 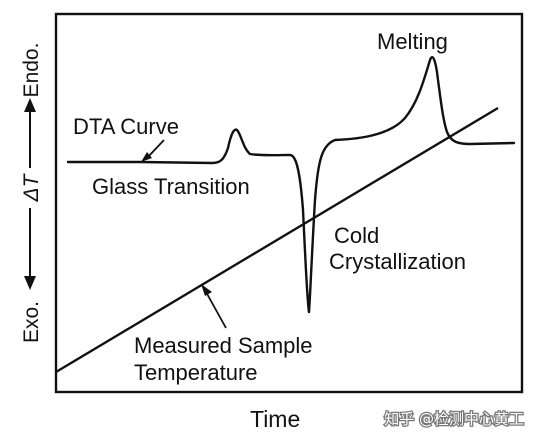 I want to click on measured-temperature-pointer-line, so click(x=216, y=310).